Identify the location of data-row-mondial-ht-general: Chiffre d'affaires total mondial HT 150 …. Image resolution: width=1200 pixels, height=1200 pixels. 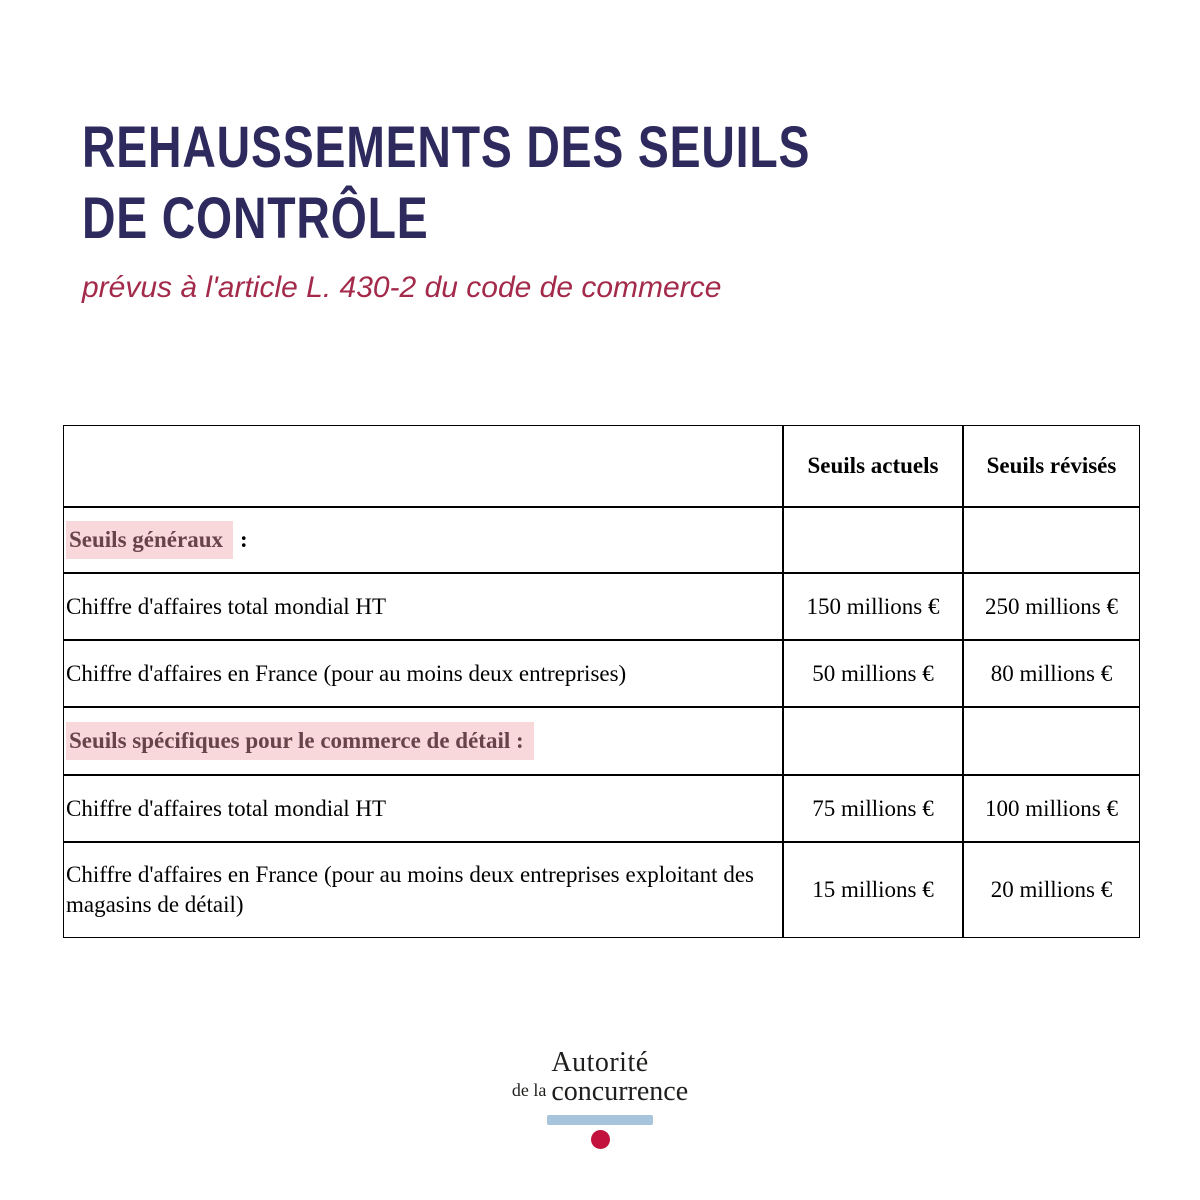
(601, 606).